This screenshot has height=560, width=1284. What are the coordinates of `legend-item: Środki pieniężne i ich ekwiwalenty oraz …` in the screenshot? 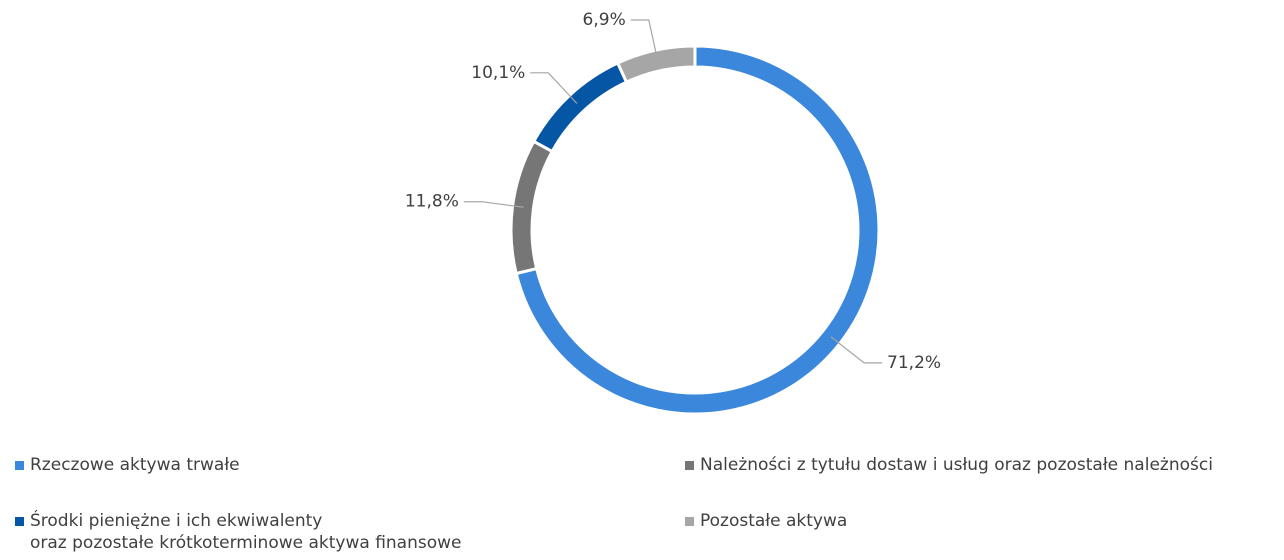 It's located at (238, 532).